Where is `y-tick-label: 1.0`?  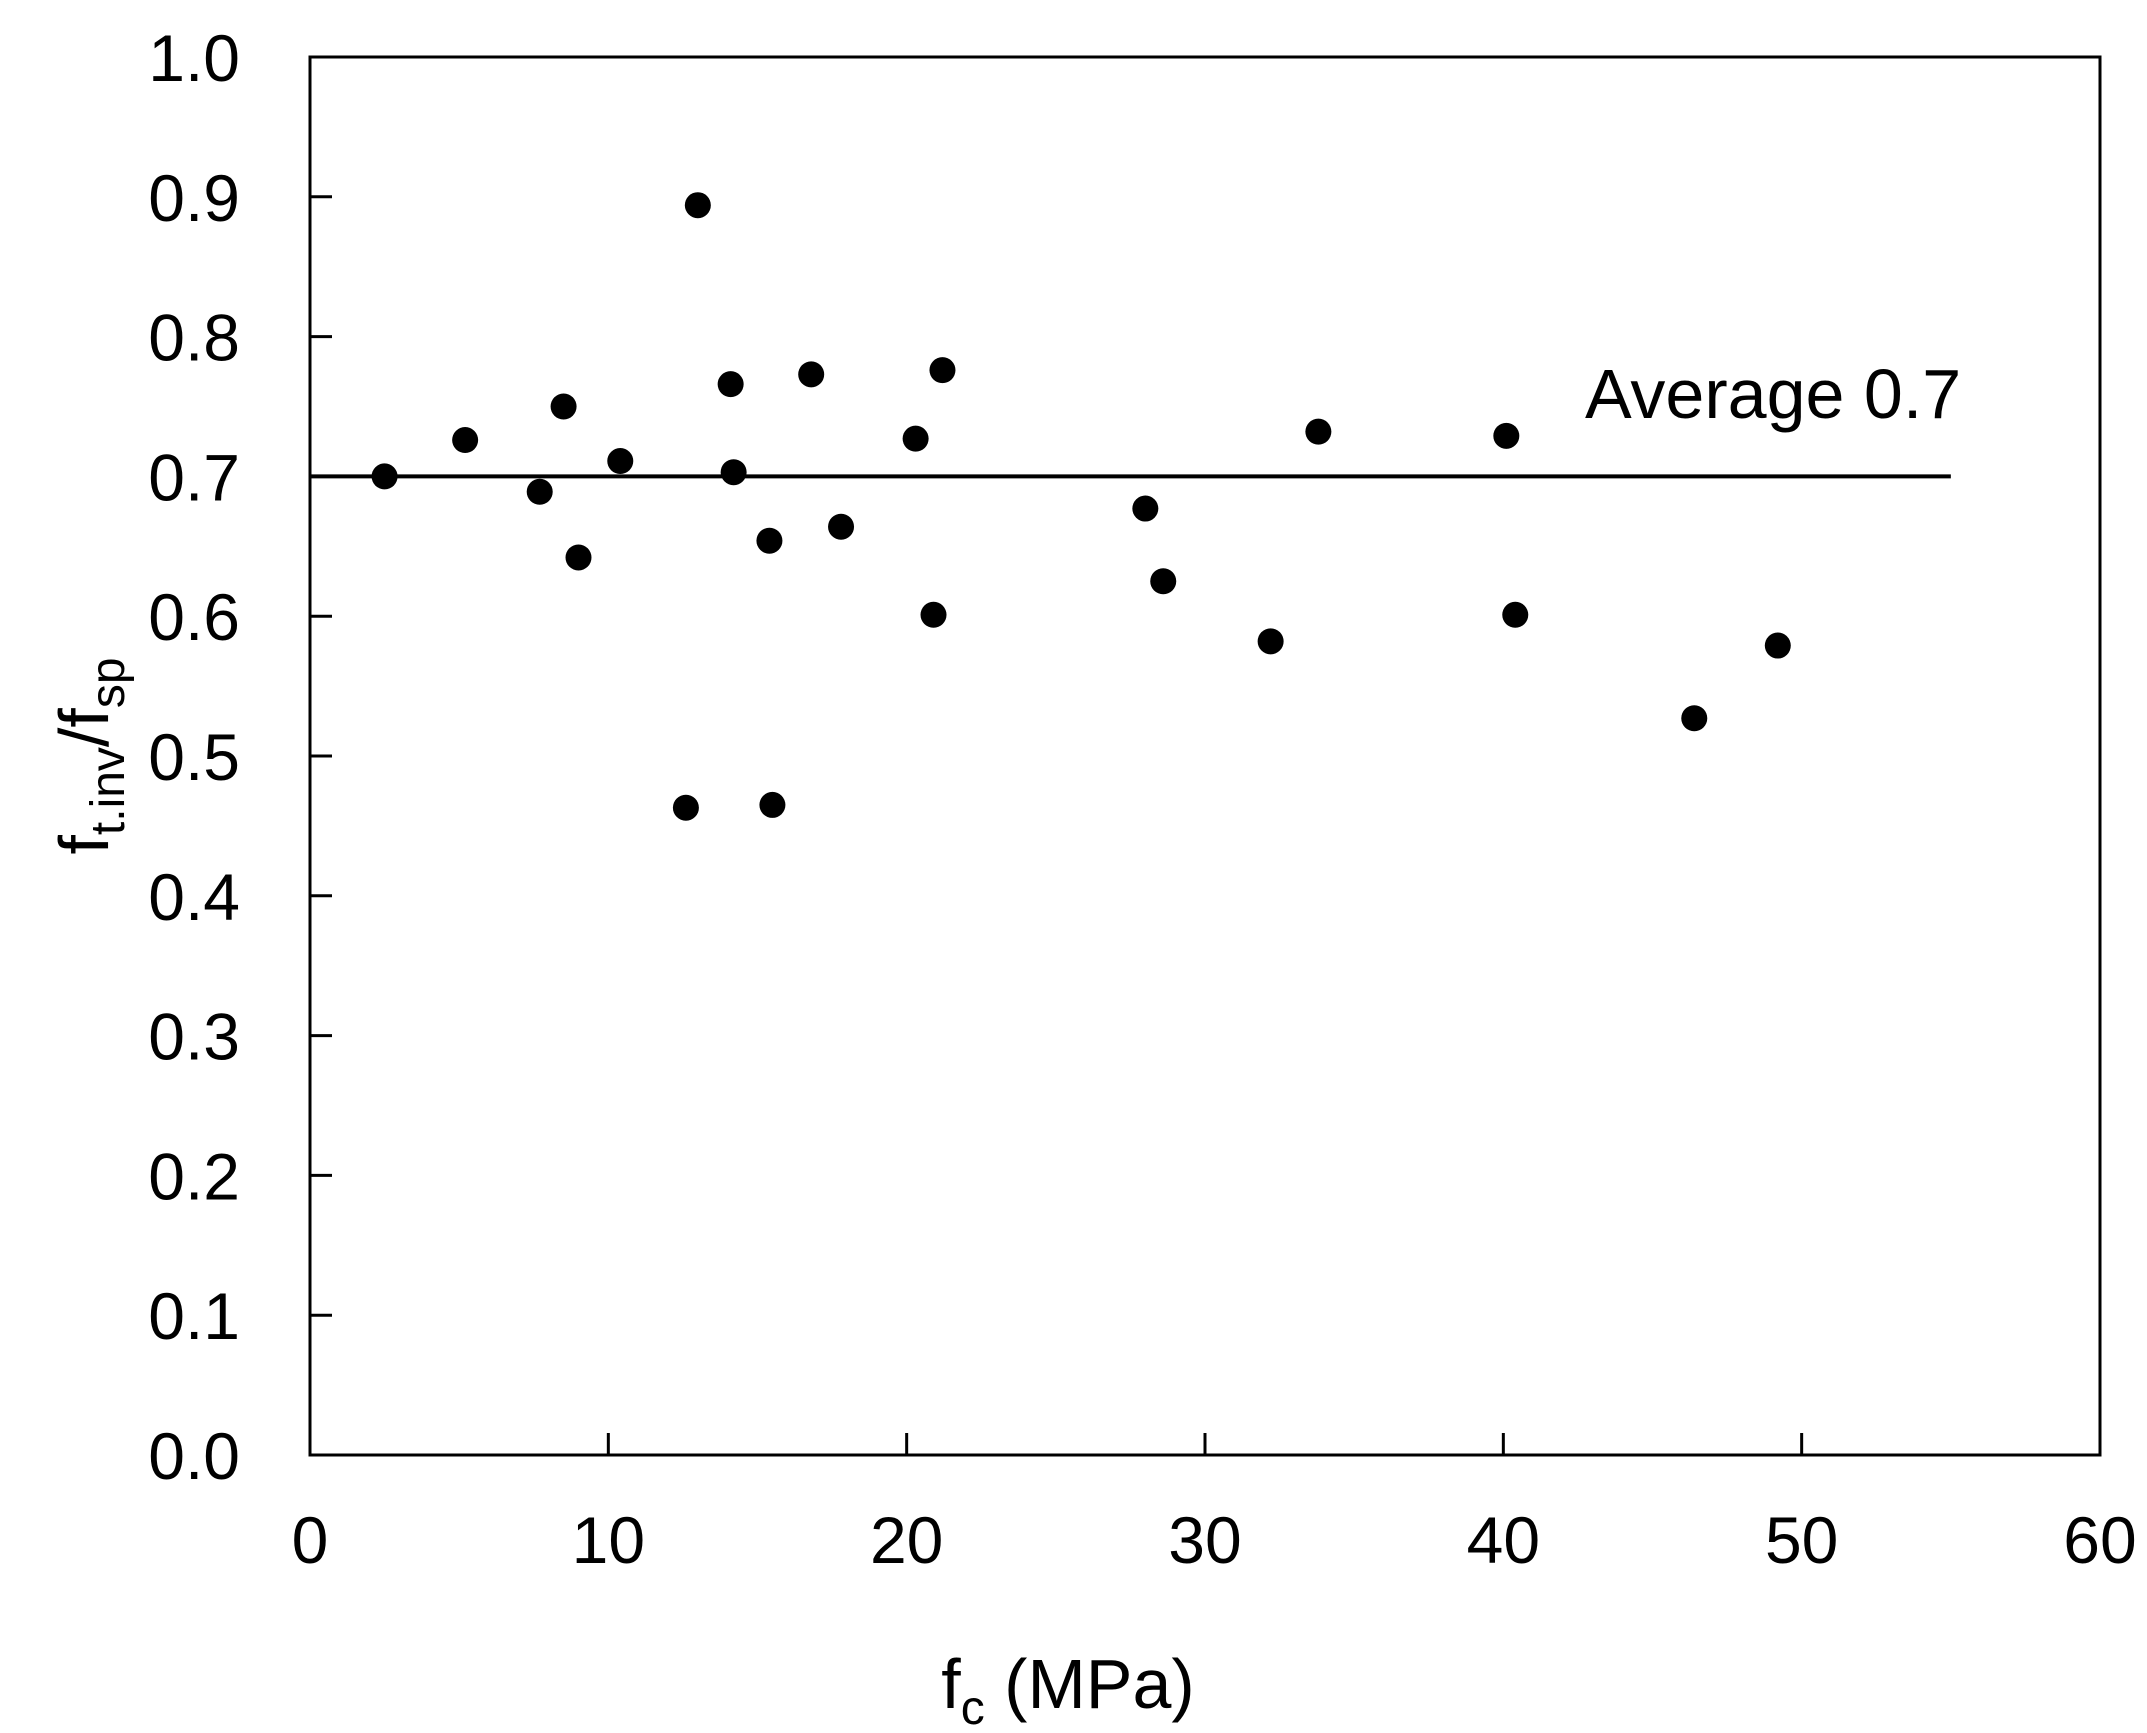 y-tick-label: 1.0 is located at coordinates (194, 58).